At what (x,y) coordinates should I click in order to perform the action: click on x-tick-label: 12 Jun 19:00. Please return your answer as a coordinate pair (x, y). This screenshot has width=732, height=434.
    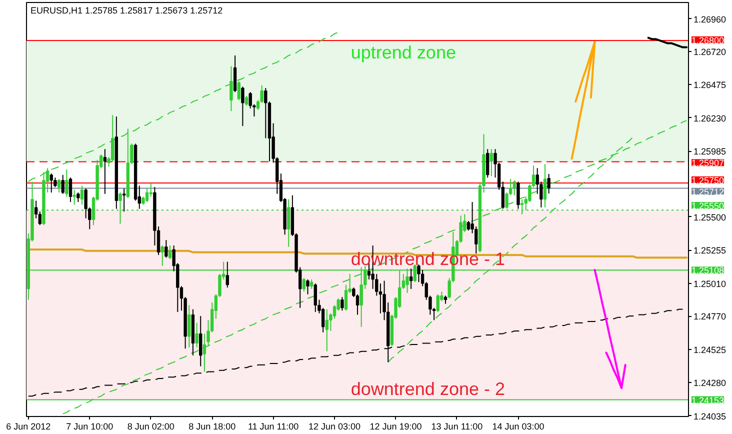
    Looking at the image, I should click on (396, 427).